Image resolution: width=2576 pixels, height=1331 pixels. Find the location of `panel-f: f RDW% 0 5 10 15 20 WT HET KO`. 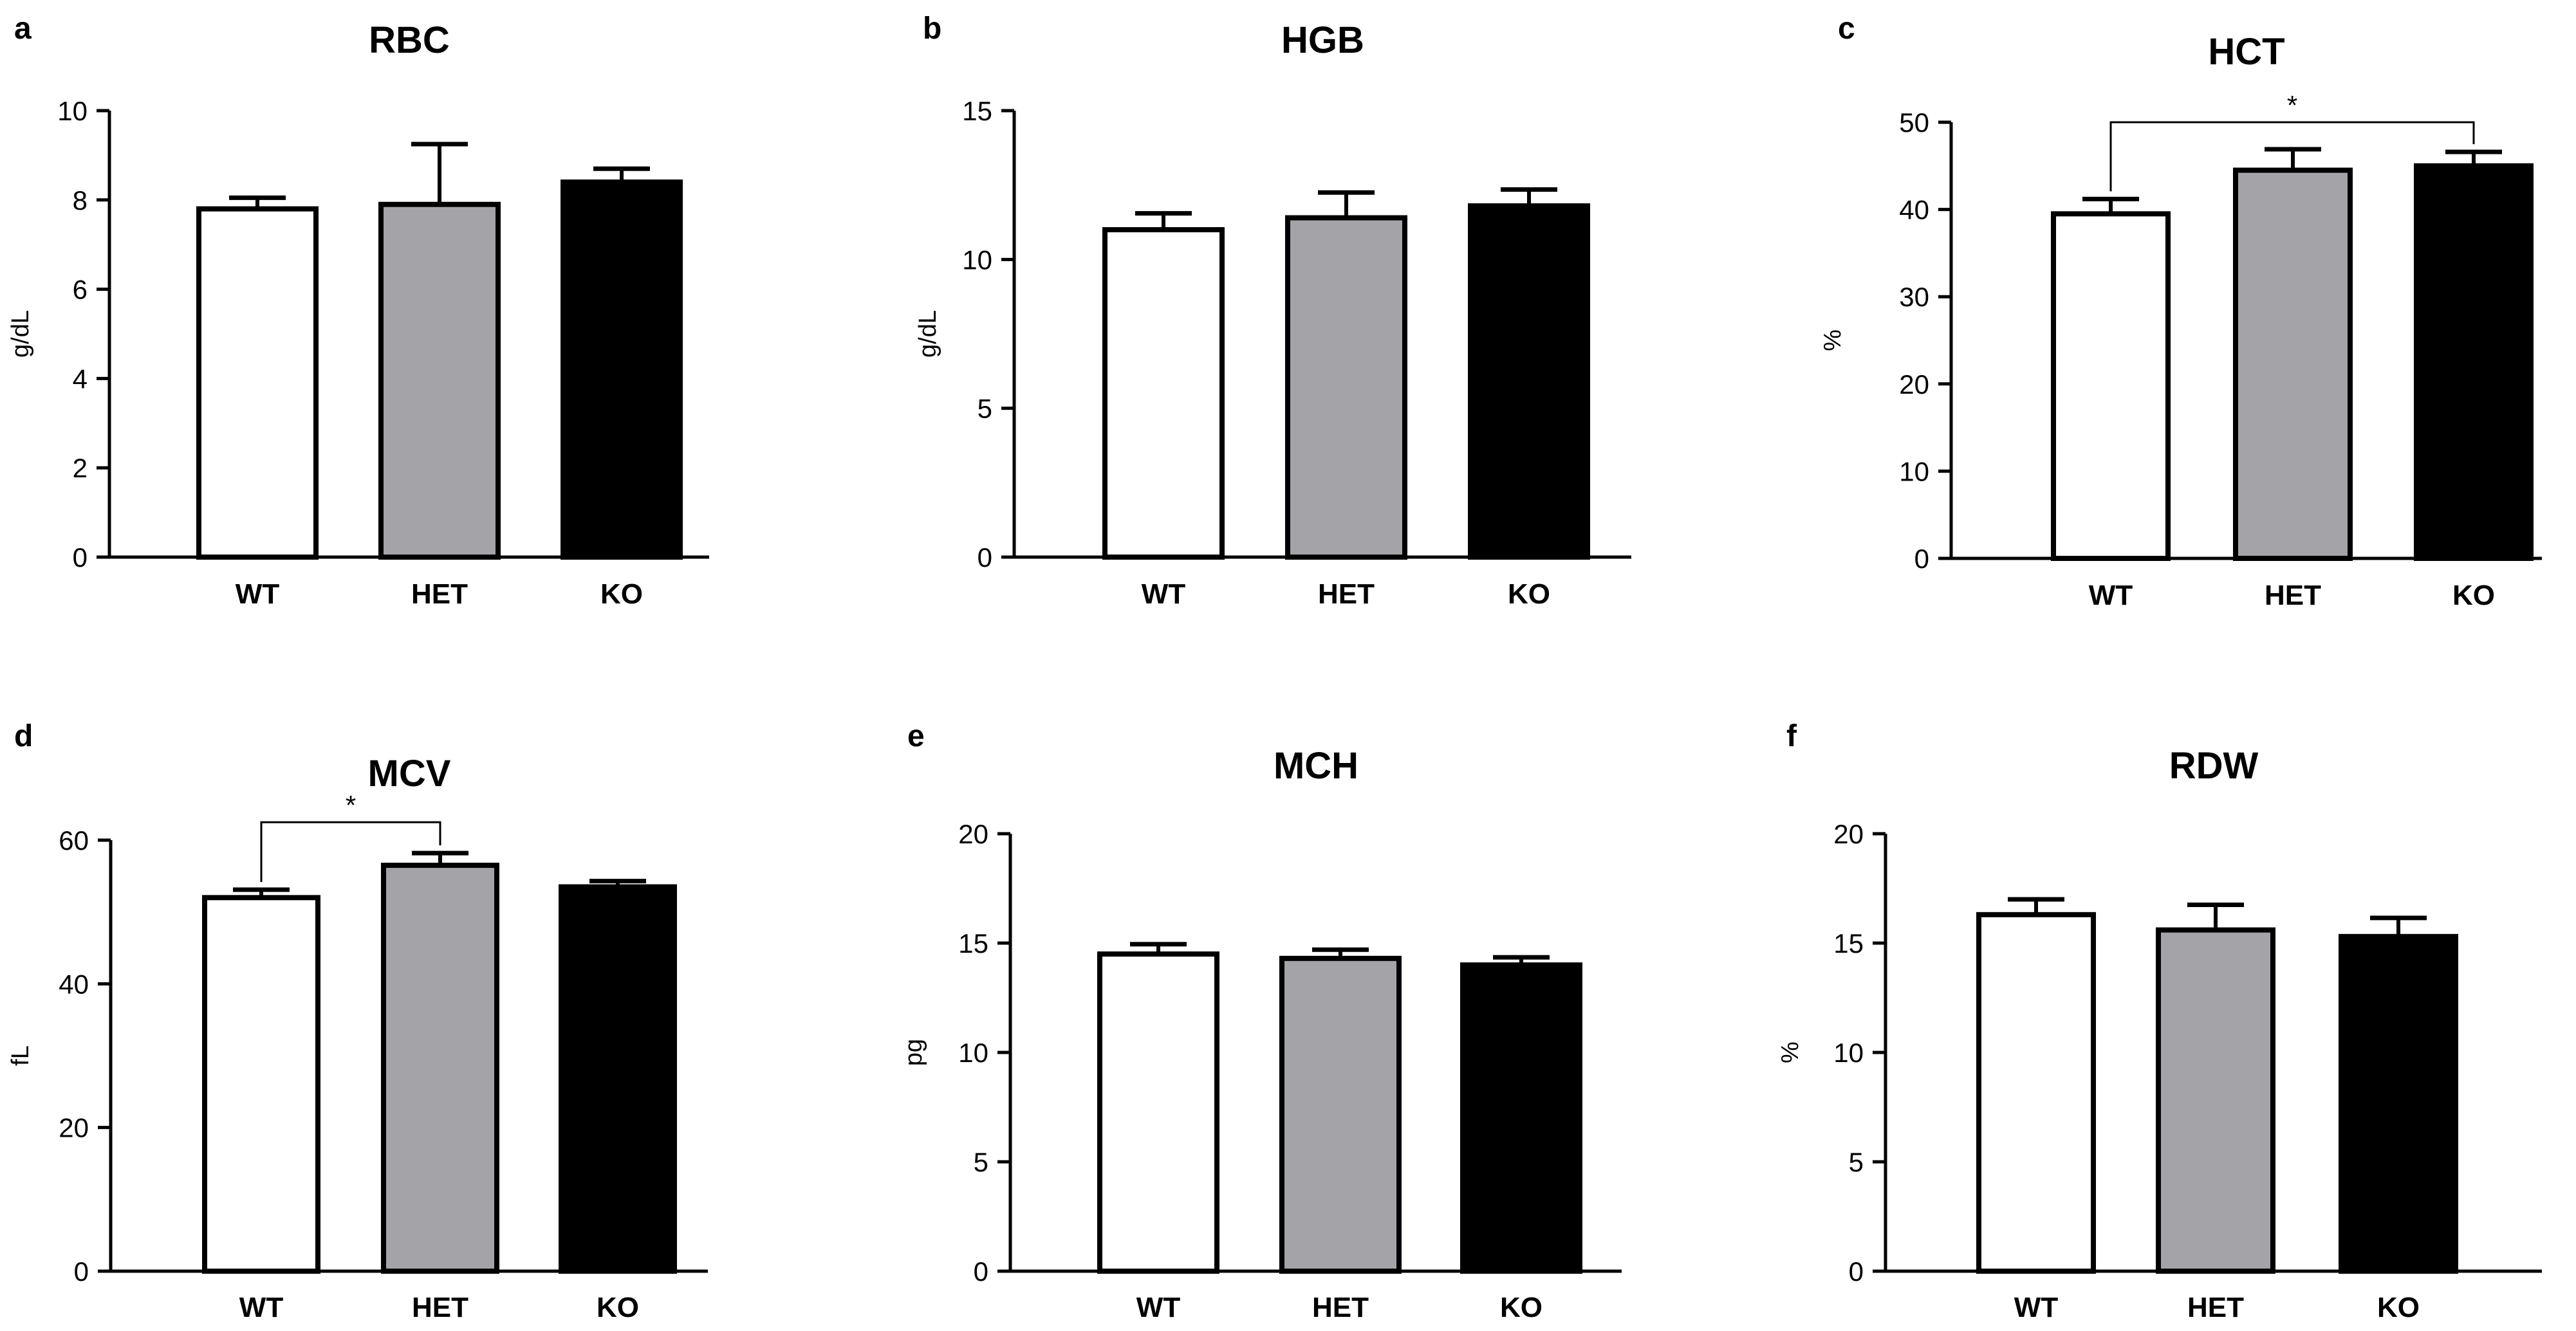

panel-f: f RDW% 0 5 10 15 20 WT HET KO is located at coordinates (2159, 1021).